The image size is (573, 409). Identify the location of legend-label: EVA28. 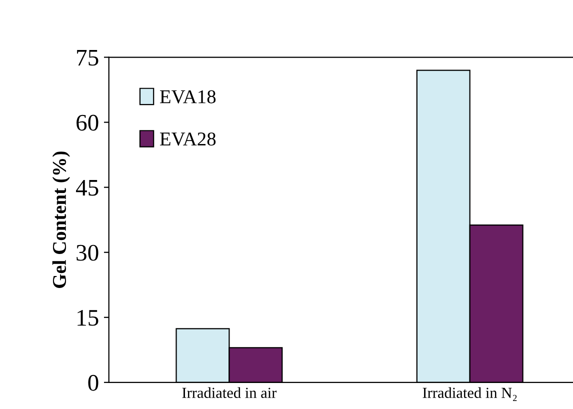
(188, 139).